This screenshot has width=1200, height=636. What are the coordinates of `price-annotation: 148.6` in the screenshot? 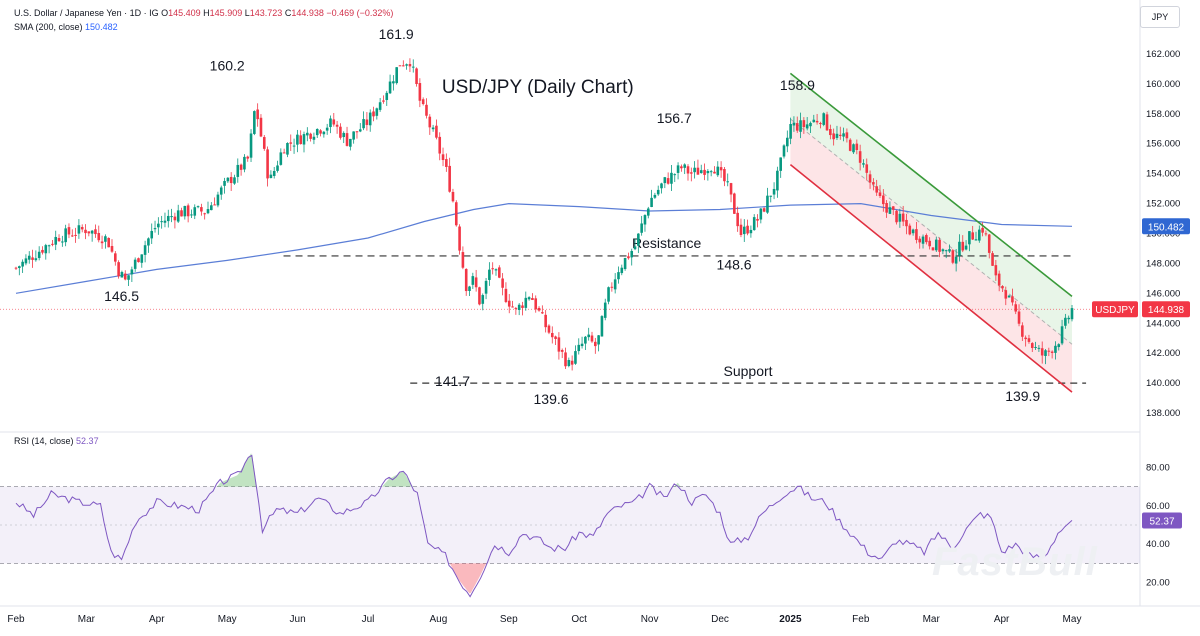 It's located at (734, 264).